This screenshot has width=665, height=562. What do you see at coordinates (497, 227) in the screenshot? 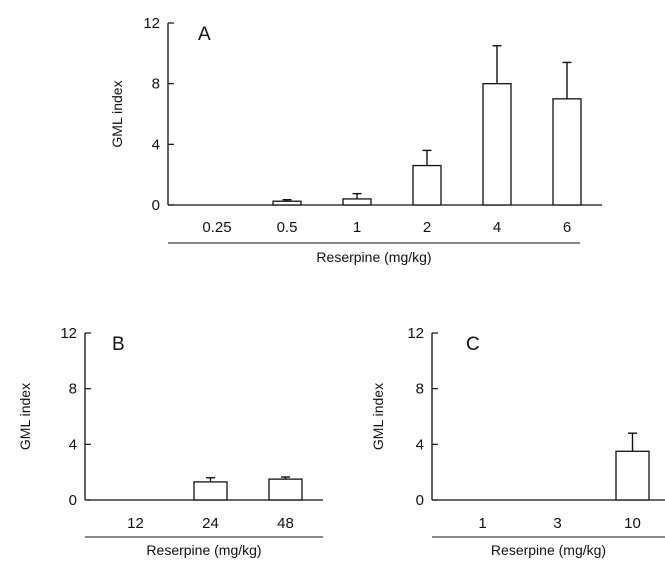
I see `x-tick-label: 4` at bounding box center [497, 227].